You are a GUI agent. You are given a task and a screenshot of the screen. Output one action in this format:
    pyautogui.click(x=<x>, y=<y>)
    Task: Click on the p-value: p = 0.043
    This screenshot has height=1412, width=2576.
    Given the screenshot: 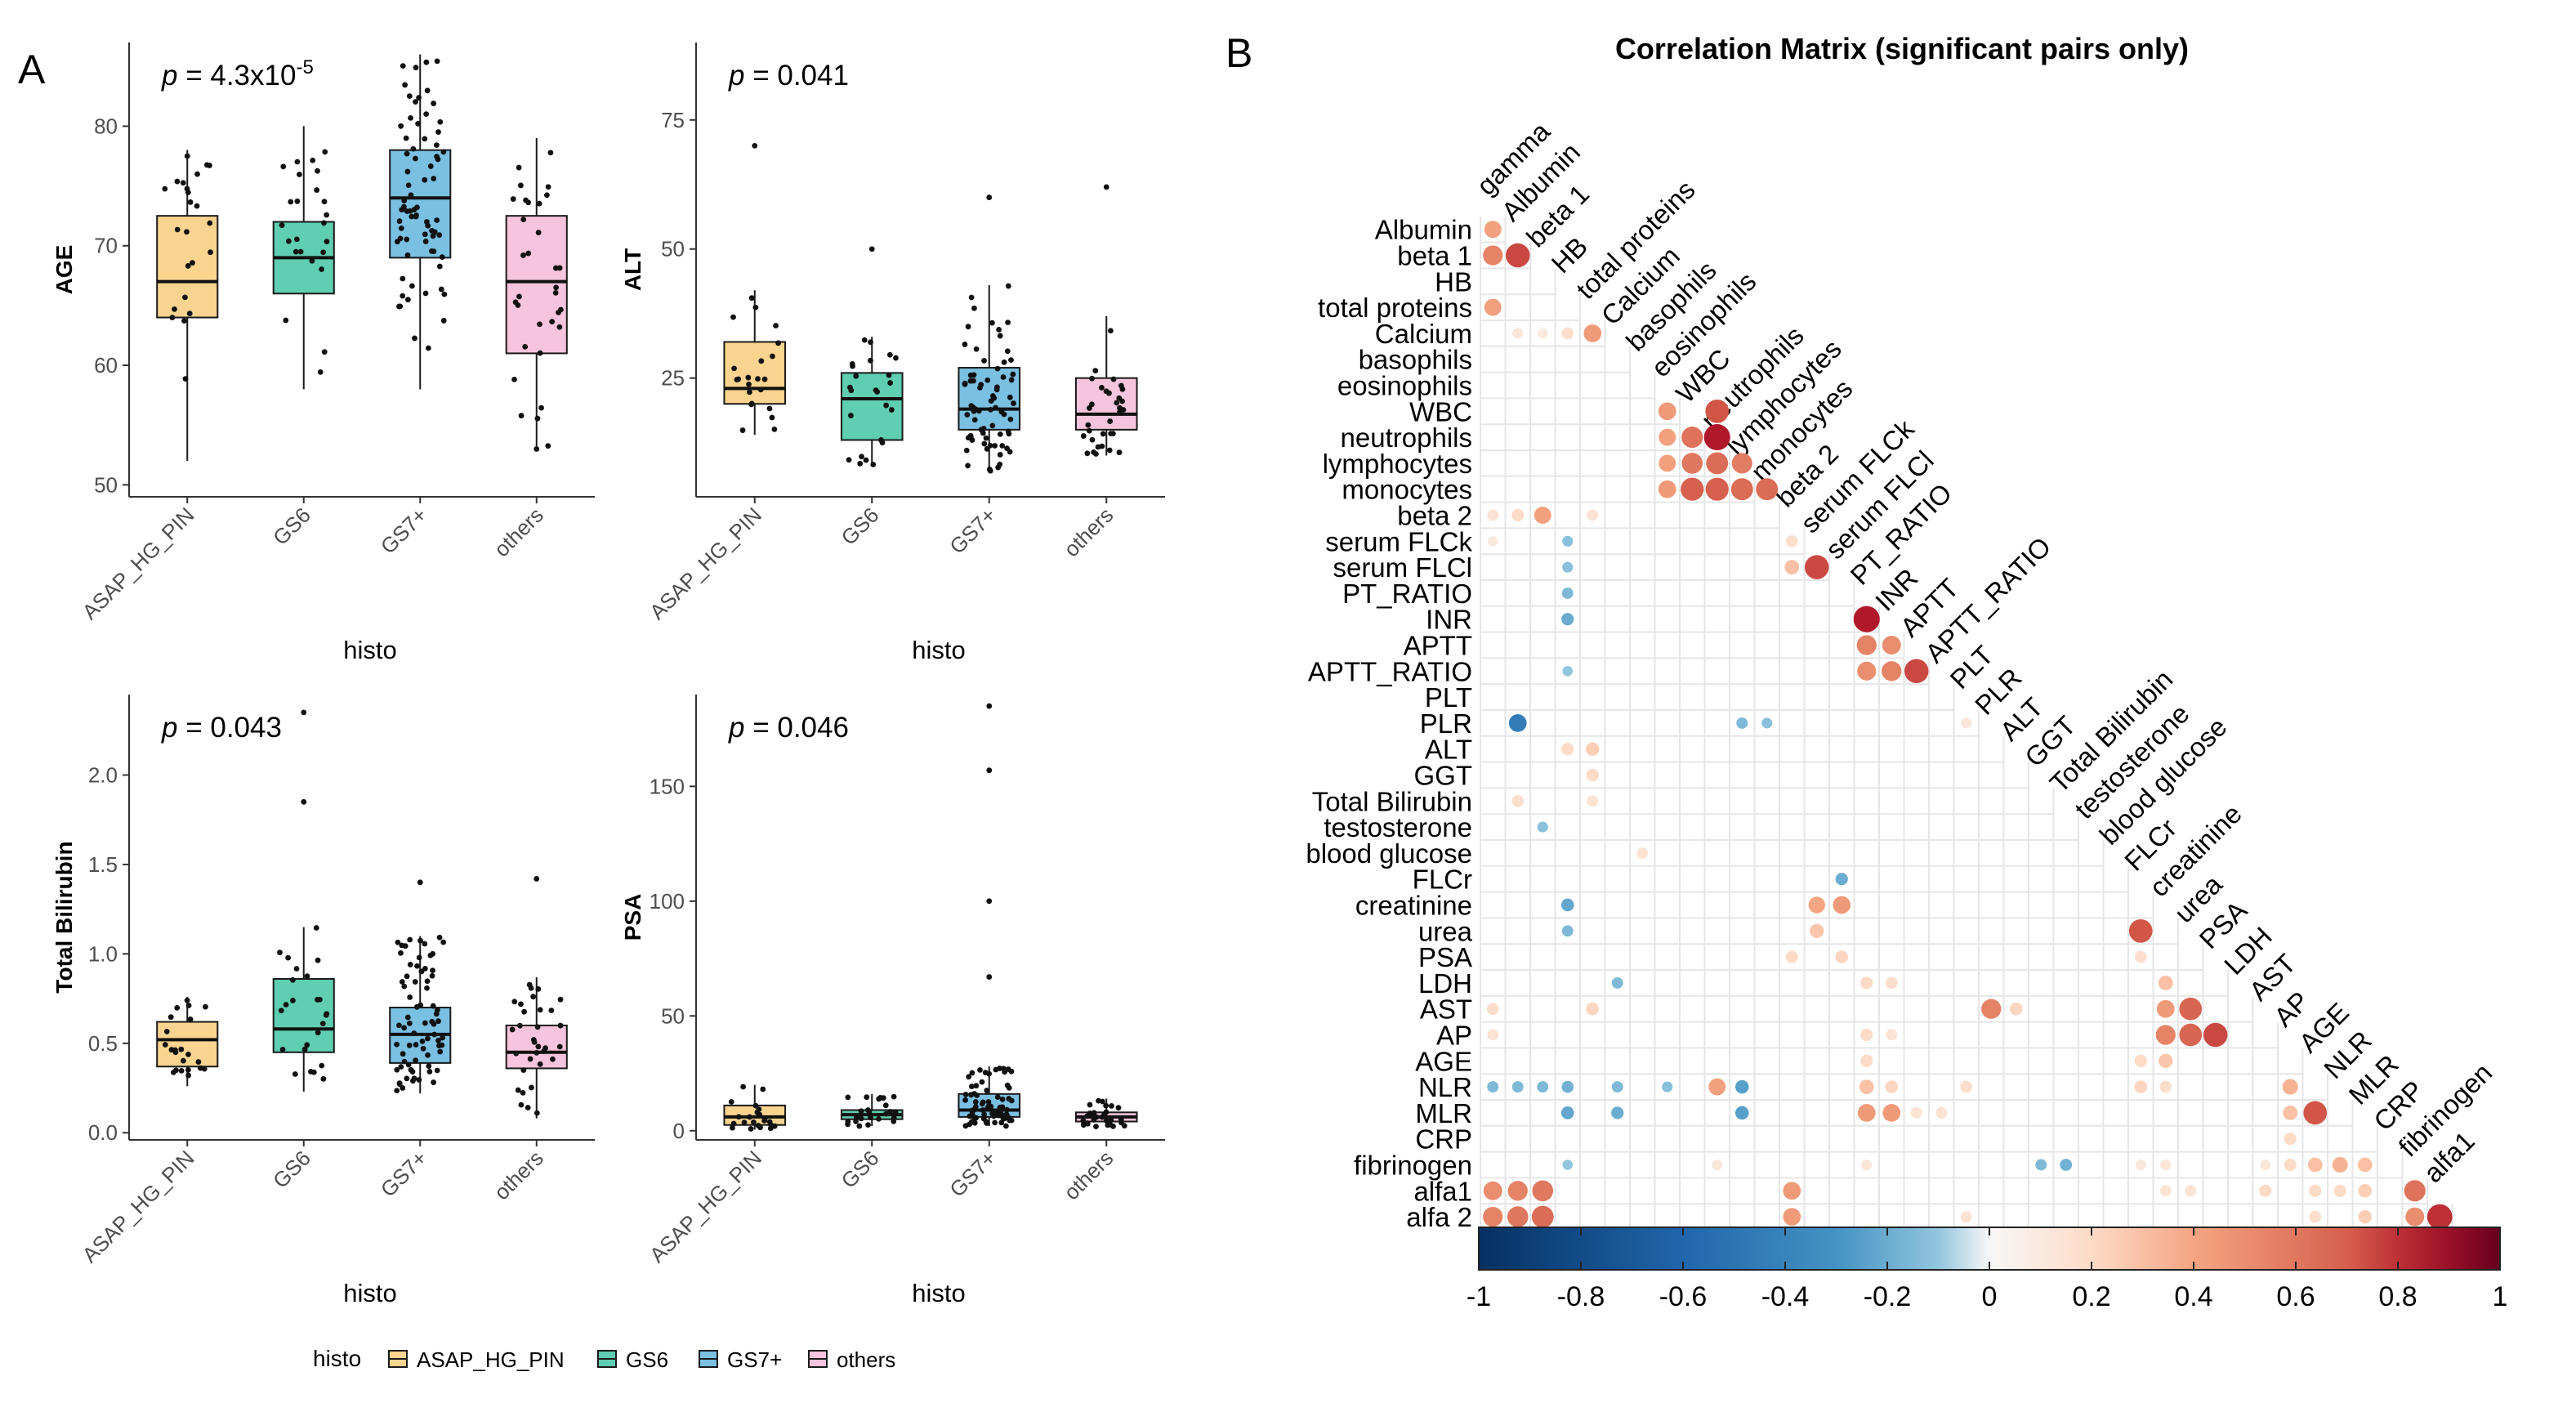 What is the action you would take?
    pyautogui.click(x=222, y=728)
    